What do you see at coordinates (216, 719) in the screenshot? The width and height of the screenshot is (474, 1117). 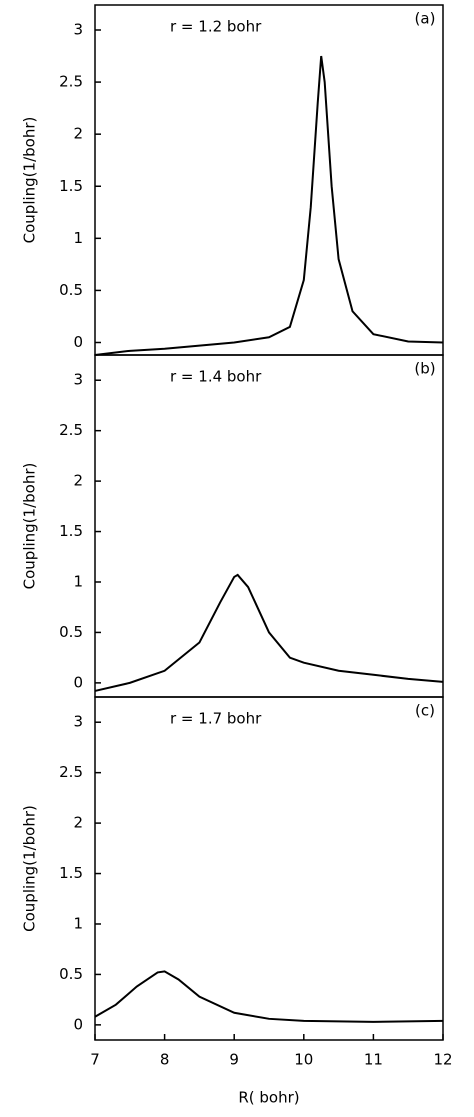 I see `annotation: r = 1.7 bohr` at bounding box center [216, 719].